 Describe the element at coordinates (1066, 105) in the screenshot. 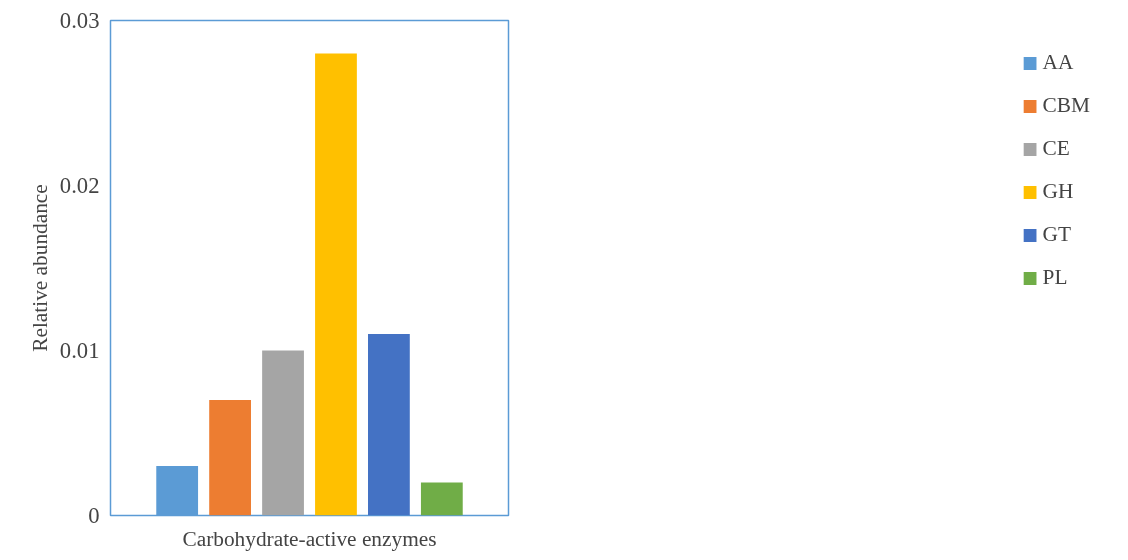

I see `legend-label: CBM` at that location.